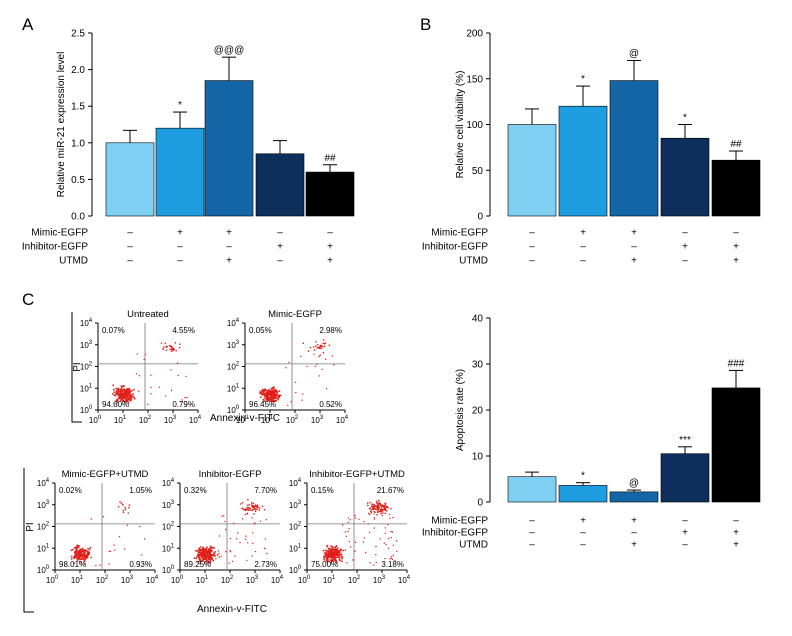 The width and height of the screenshot is (792, 636). What do you see at coordinates (105, 474) in the screenshot?
I see `flow-plot-title: Mimic-EGFP+UTMD` at bounding box center [105, 474].